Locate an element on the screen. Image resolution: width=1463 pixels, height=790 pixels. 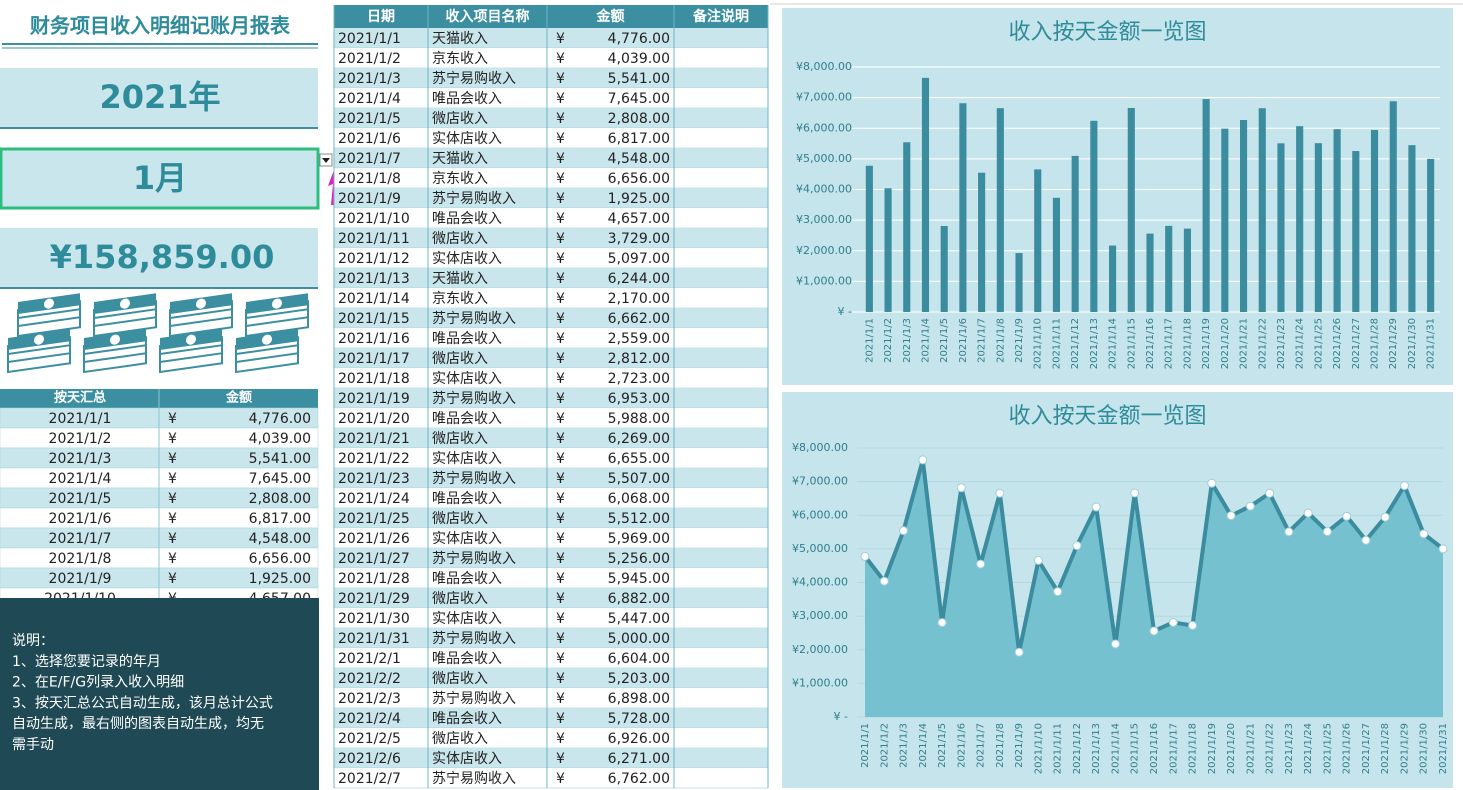
row-item: 唯品会收入 is located at coordinates (467, 499).